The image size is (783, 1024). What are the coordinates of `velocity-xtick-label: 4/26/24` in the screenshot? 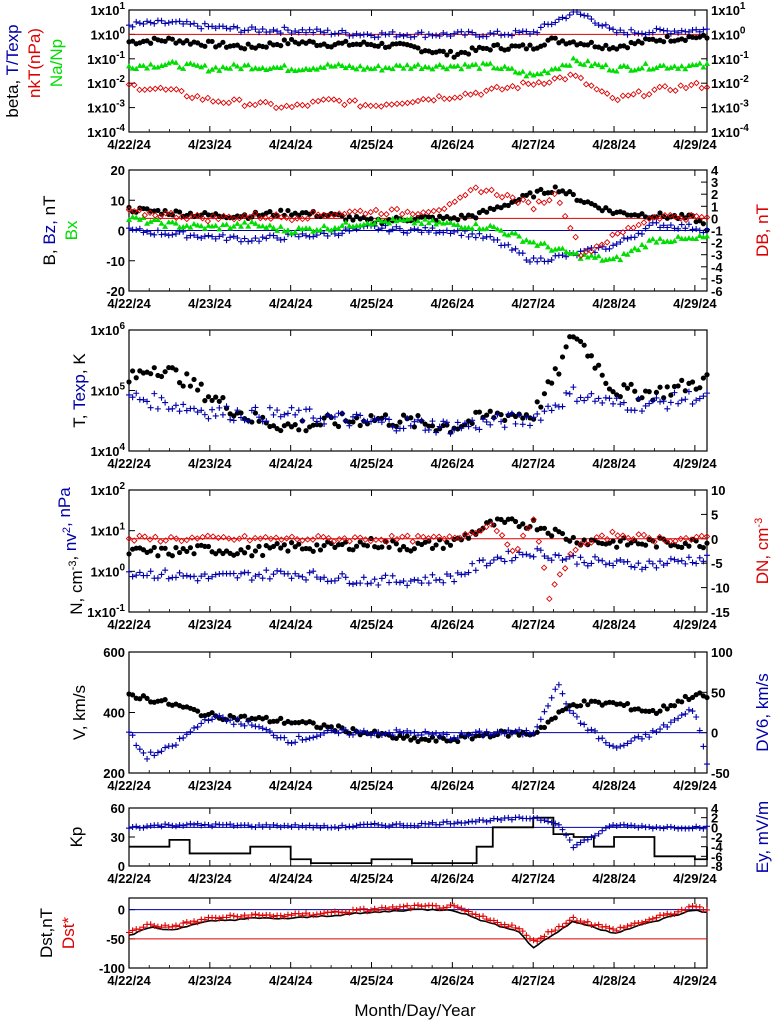 It's located at (453, 785).